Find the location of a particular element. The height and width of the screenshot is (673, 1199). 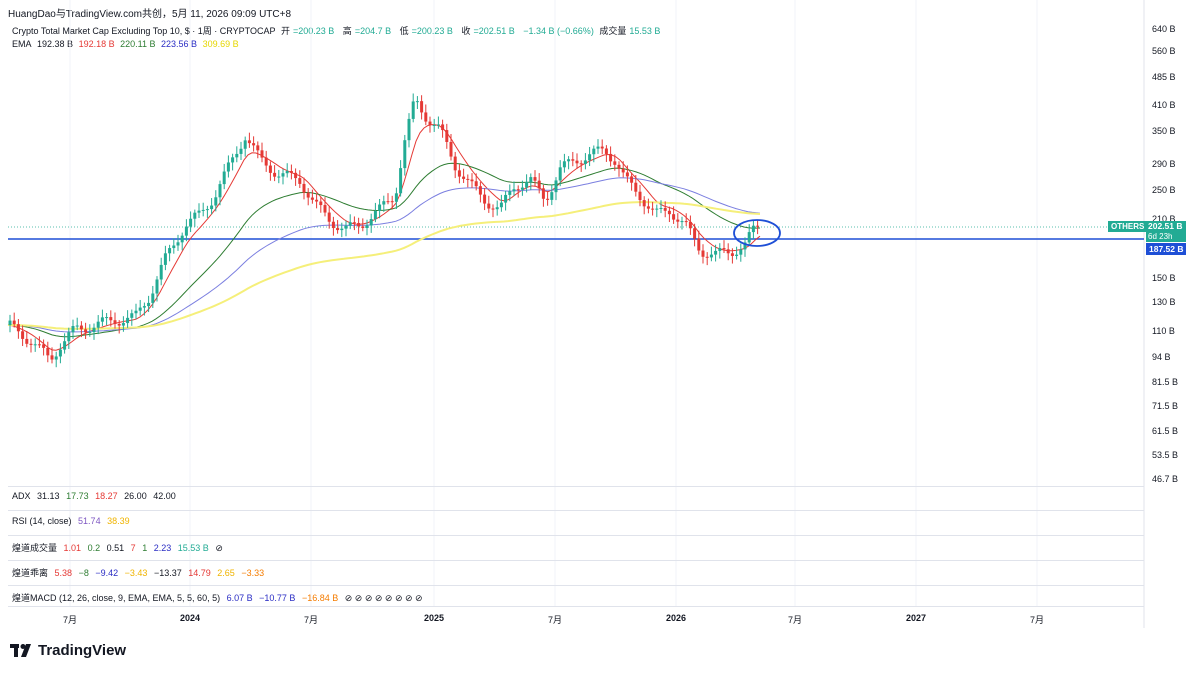

volume-indicator-value: 0.51 is located at coordinates (115, 548).